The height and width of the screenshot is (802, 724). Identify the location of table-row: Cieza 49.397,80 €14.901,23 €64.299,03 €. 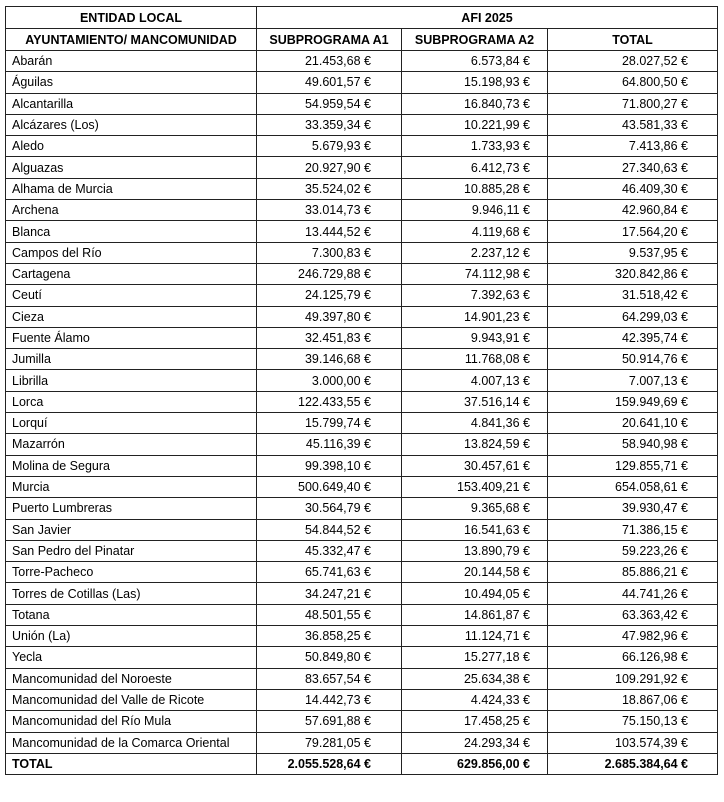
(362, 316).